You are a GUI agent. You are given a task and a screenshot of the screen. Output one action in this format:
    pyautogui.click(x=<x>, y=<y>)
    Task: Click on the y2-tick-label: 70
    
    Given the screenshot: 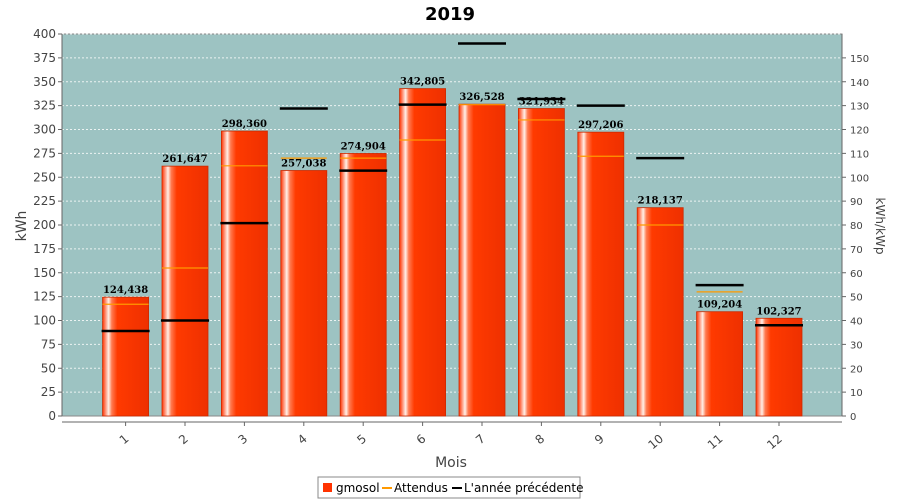 What is the action you would take?
    pyautogui.click(x=856, y=250)
    